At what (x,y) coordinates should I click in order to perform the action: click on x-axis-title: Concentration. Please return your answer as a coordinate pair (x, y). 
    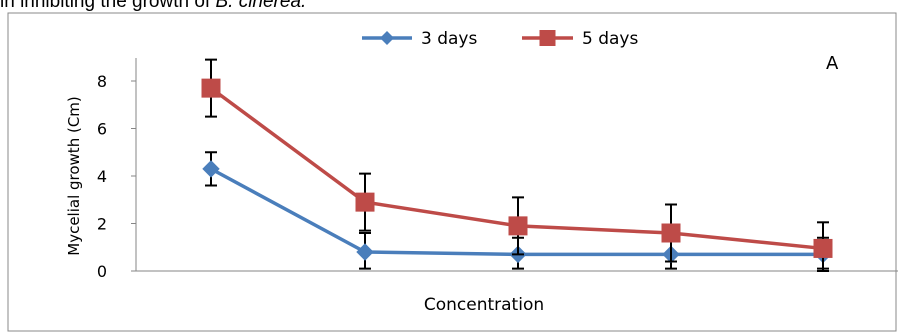
    Looking at the image, I should click on (484, 305).